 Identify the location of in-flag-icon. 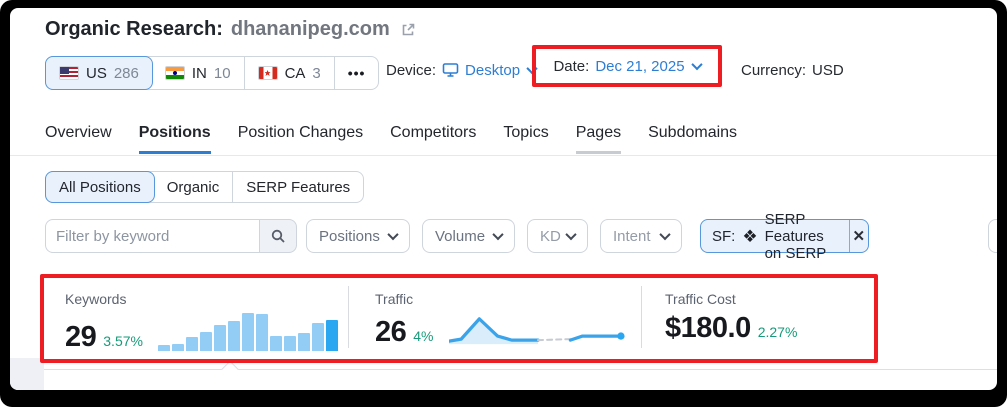
(174, 73).